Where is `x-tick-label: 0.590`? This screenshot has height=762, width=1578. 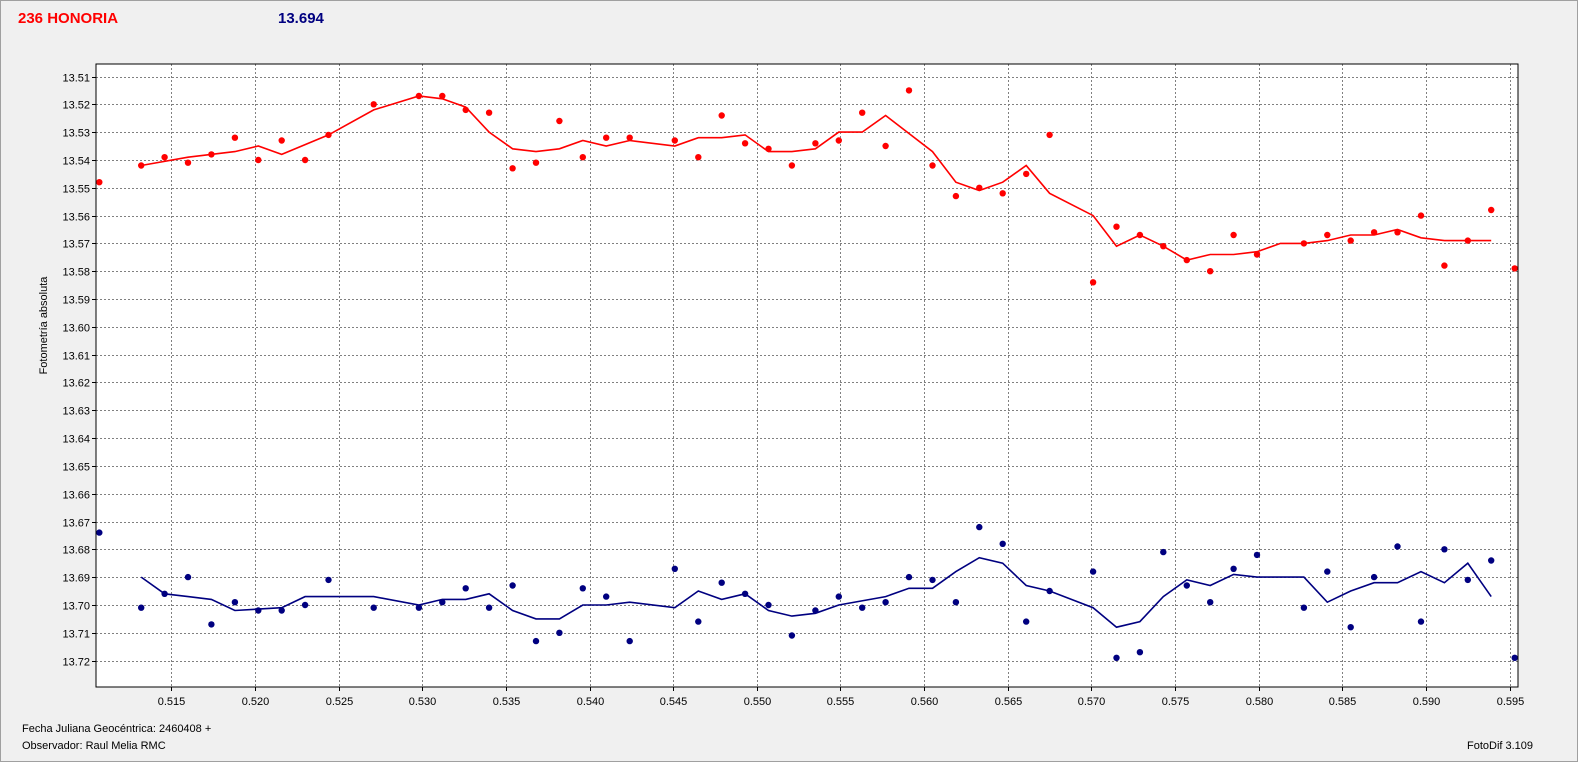
x-tick-label: 0.590 is located at coordinates (1427, 702).